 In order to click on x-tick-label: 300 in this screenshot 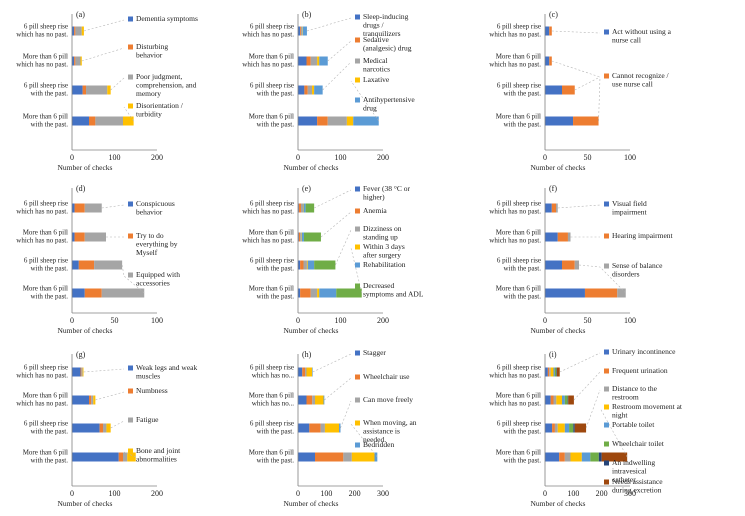, I will do `click(630, 493)`.